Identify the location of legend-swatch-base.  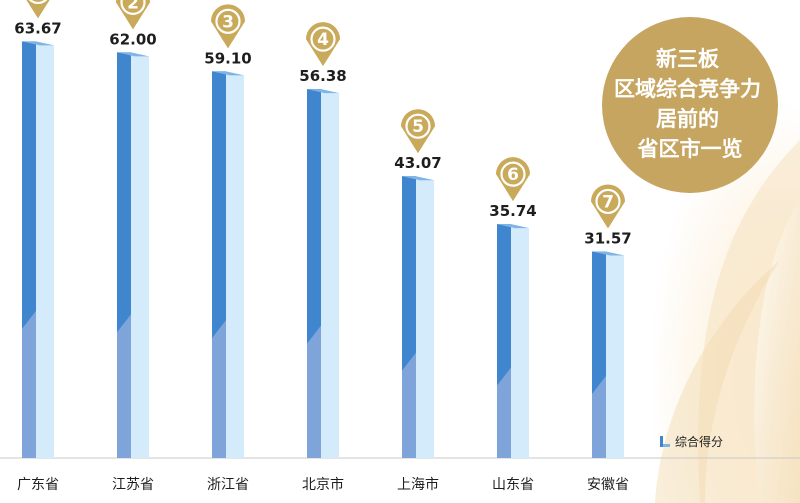
(666, 445).